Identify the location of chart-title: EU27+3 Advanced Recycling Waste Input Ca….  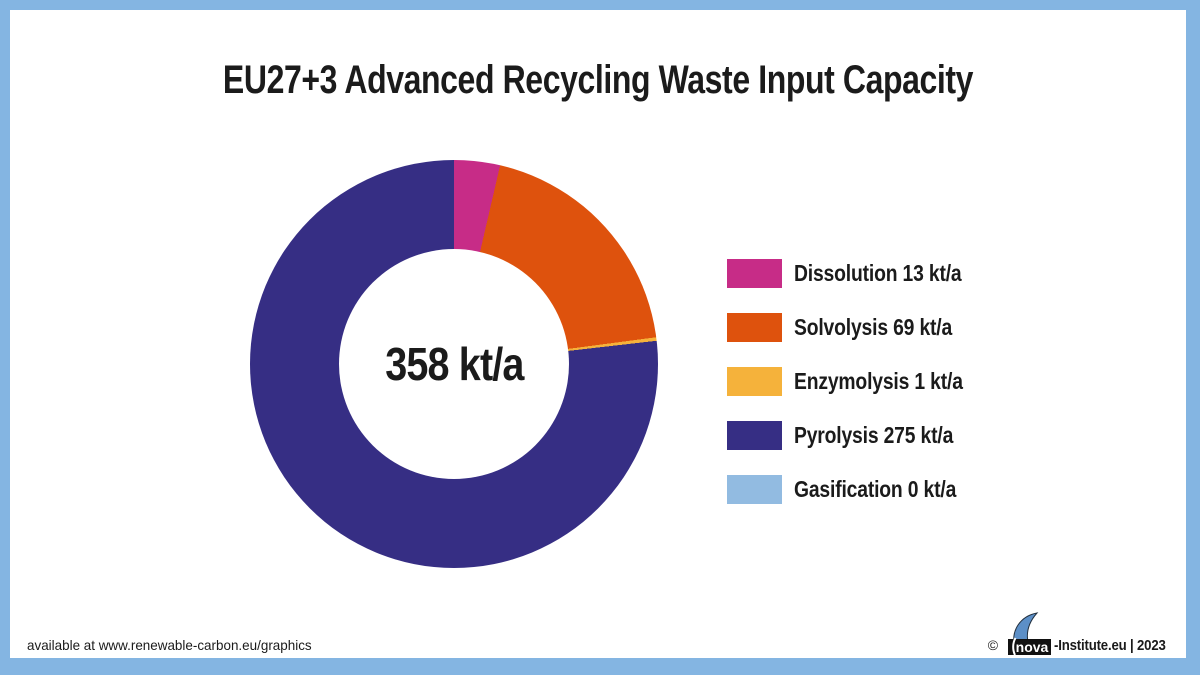
(598, 80).